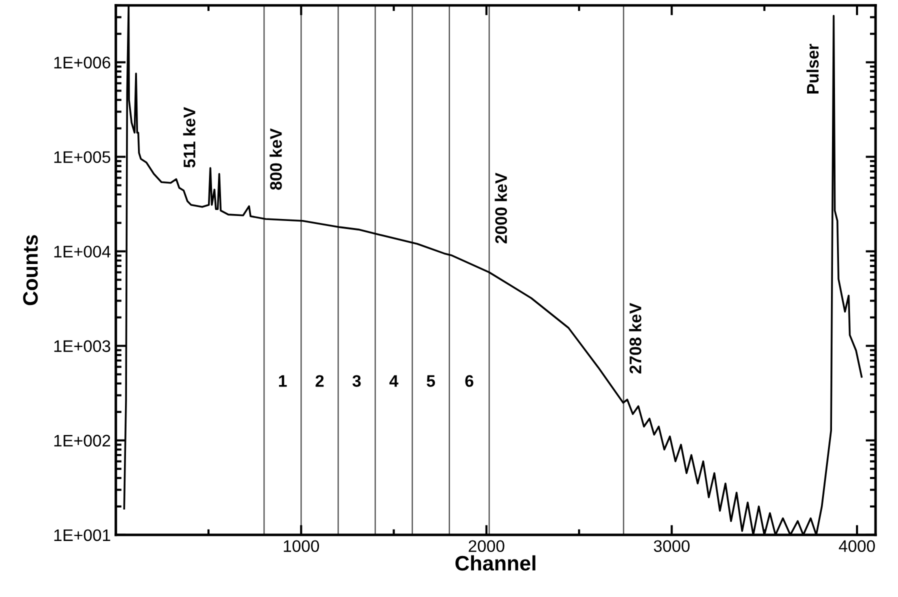 Image resolution: width=898 pixels, height=597 pixels. What do you see at coordinates (672, 546) in the screenshot?
I see `x-tick-label: 3000` at bounding box center [672, 546].